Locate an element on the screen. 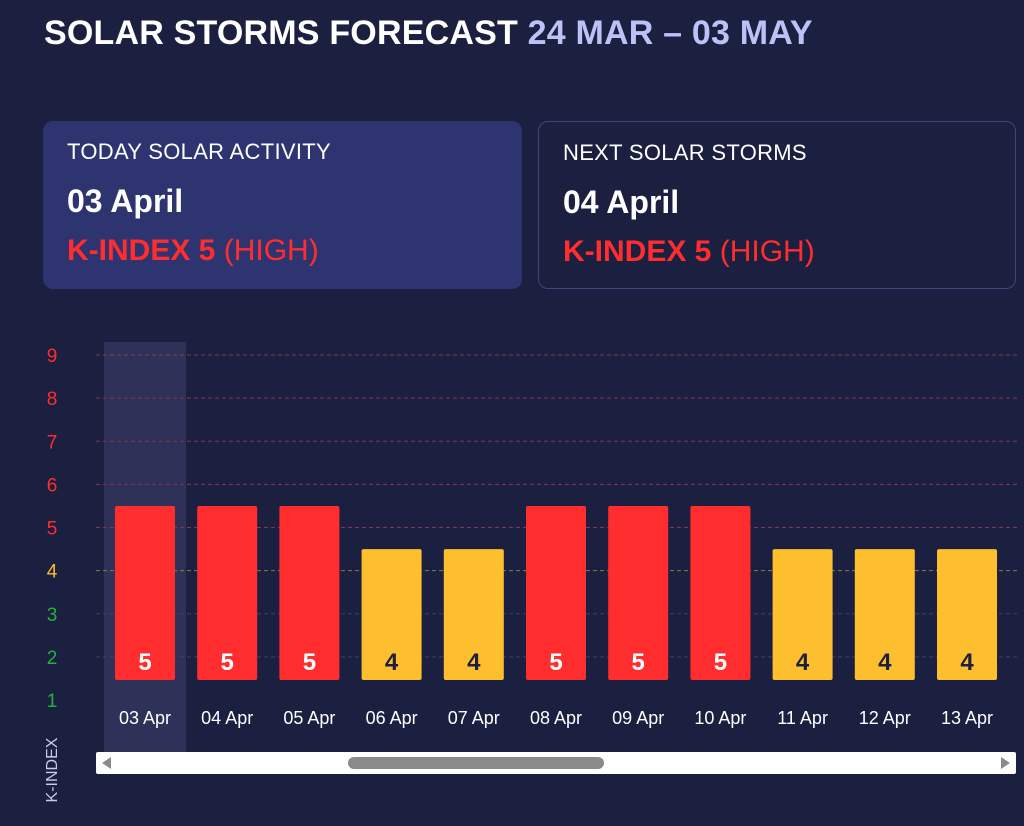 The width and height of the screenshot is (1024, 826). next-kindex-line: K-INDEX 5 (HIGH) is located at coordinates (777, 252).